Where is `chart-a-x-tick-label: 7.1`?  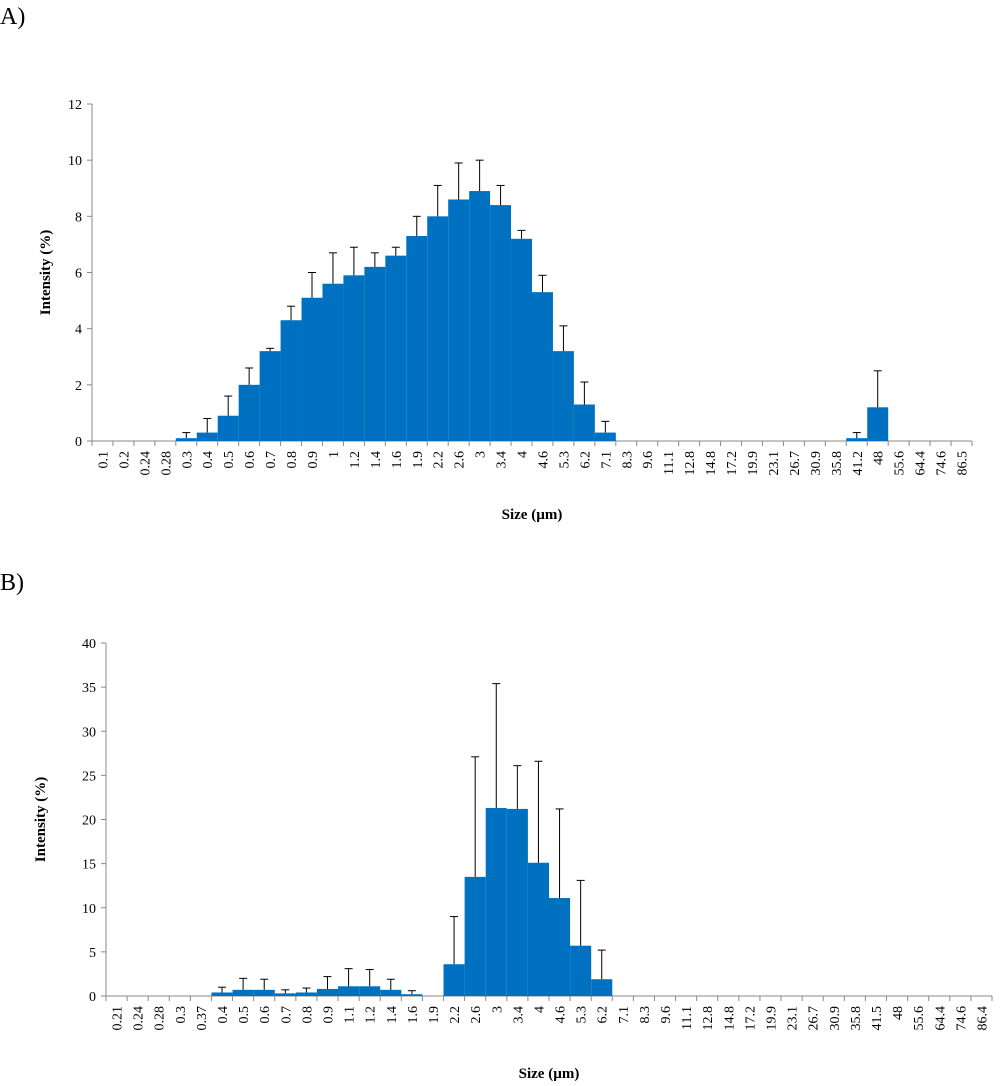 chart-a-x-tick-label: 7.1 is located at coordinates (606, 460).